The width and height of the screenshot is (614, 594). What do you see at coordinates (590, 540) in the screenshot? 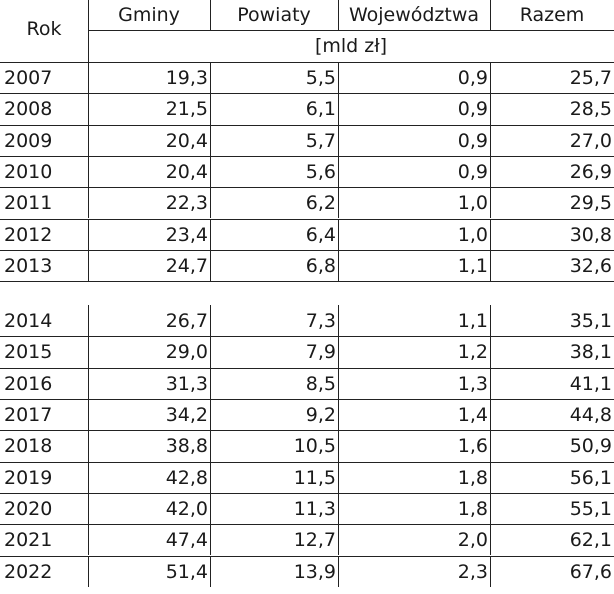
I see `cell-razem: 62,1` at bounding box center [590, 540].